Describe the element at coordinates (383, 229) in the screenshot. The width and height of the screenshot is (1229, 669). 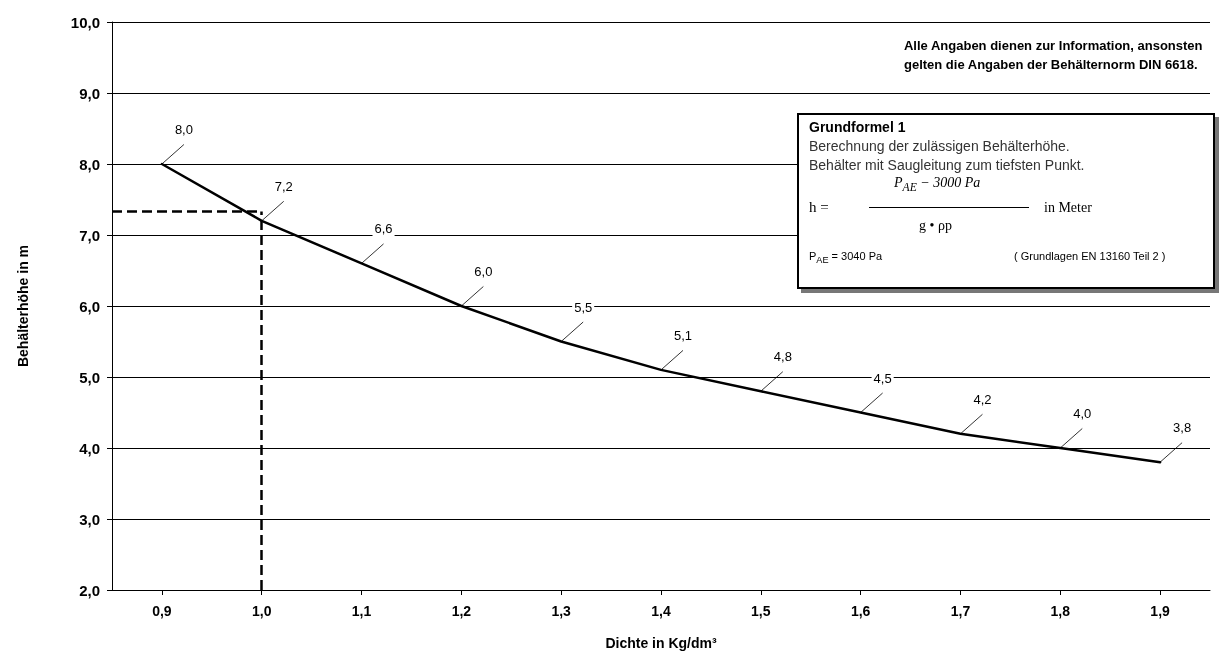
I see `data-label: 6,6` at that location.